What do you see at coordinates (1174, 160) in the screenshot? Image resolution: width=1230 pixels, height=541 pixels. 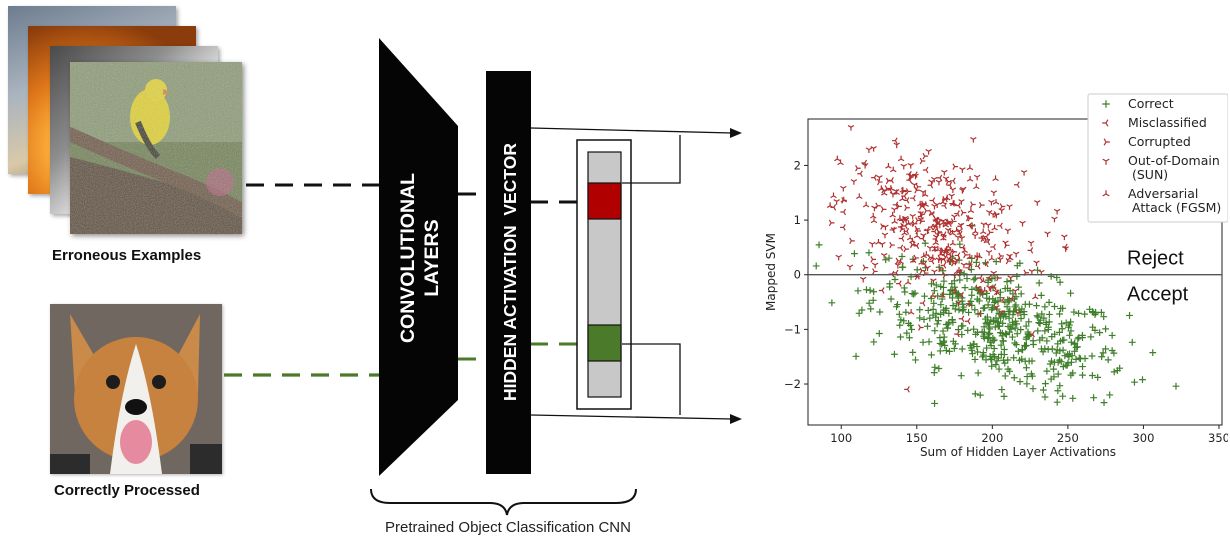 I see `legend-entry-label: Out-of-Domain` at bounding box center [1174, 160].